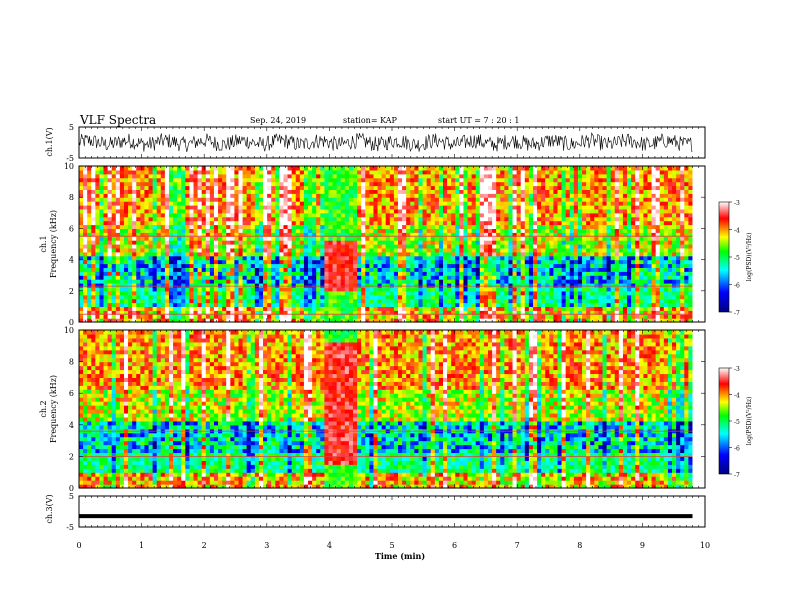 Image resolution: width=792 pixels, height=612 pixels. I want to click on ch2-spectrogram-ytick-label: 4, so click(71, 425).